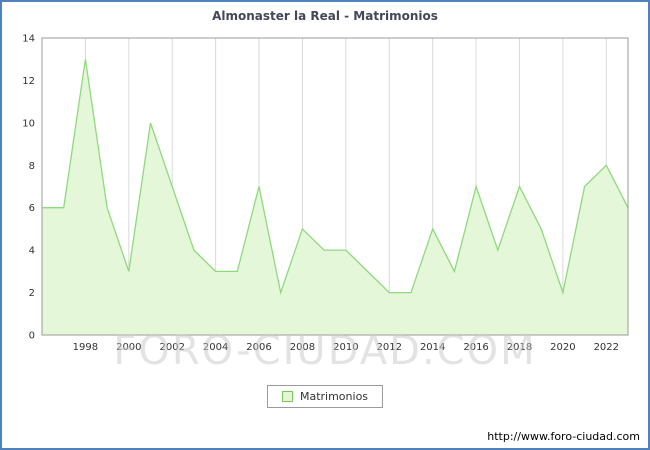 The width and height of the screenshot is (650, 450). Describe the element at coordinates (562, 347) in the screenshot. I see `x-tick-label: 2020` at that location.